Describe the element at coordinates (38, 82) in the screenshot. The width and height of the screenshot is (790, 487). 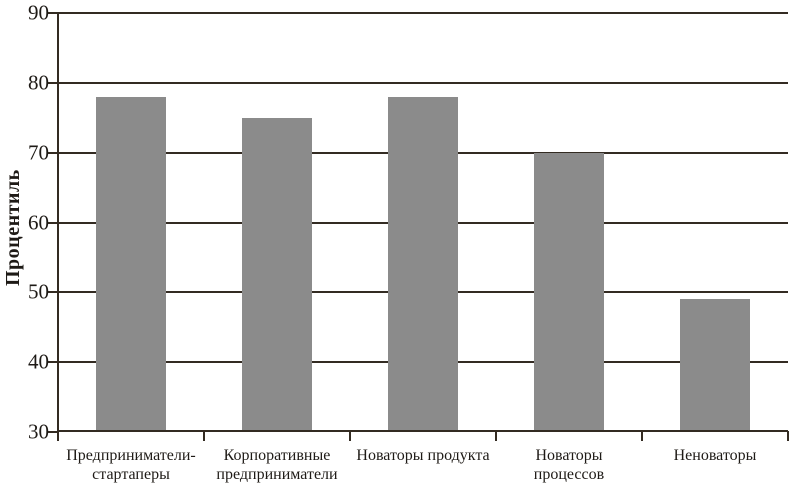
I see `y-tick-label-80: 80` at that location.